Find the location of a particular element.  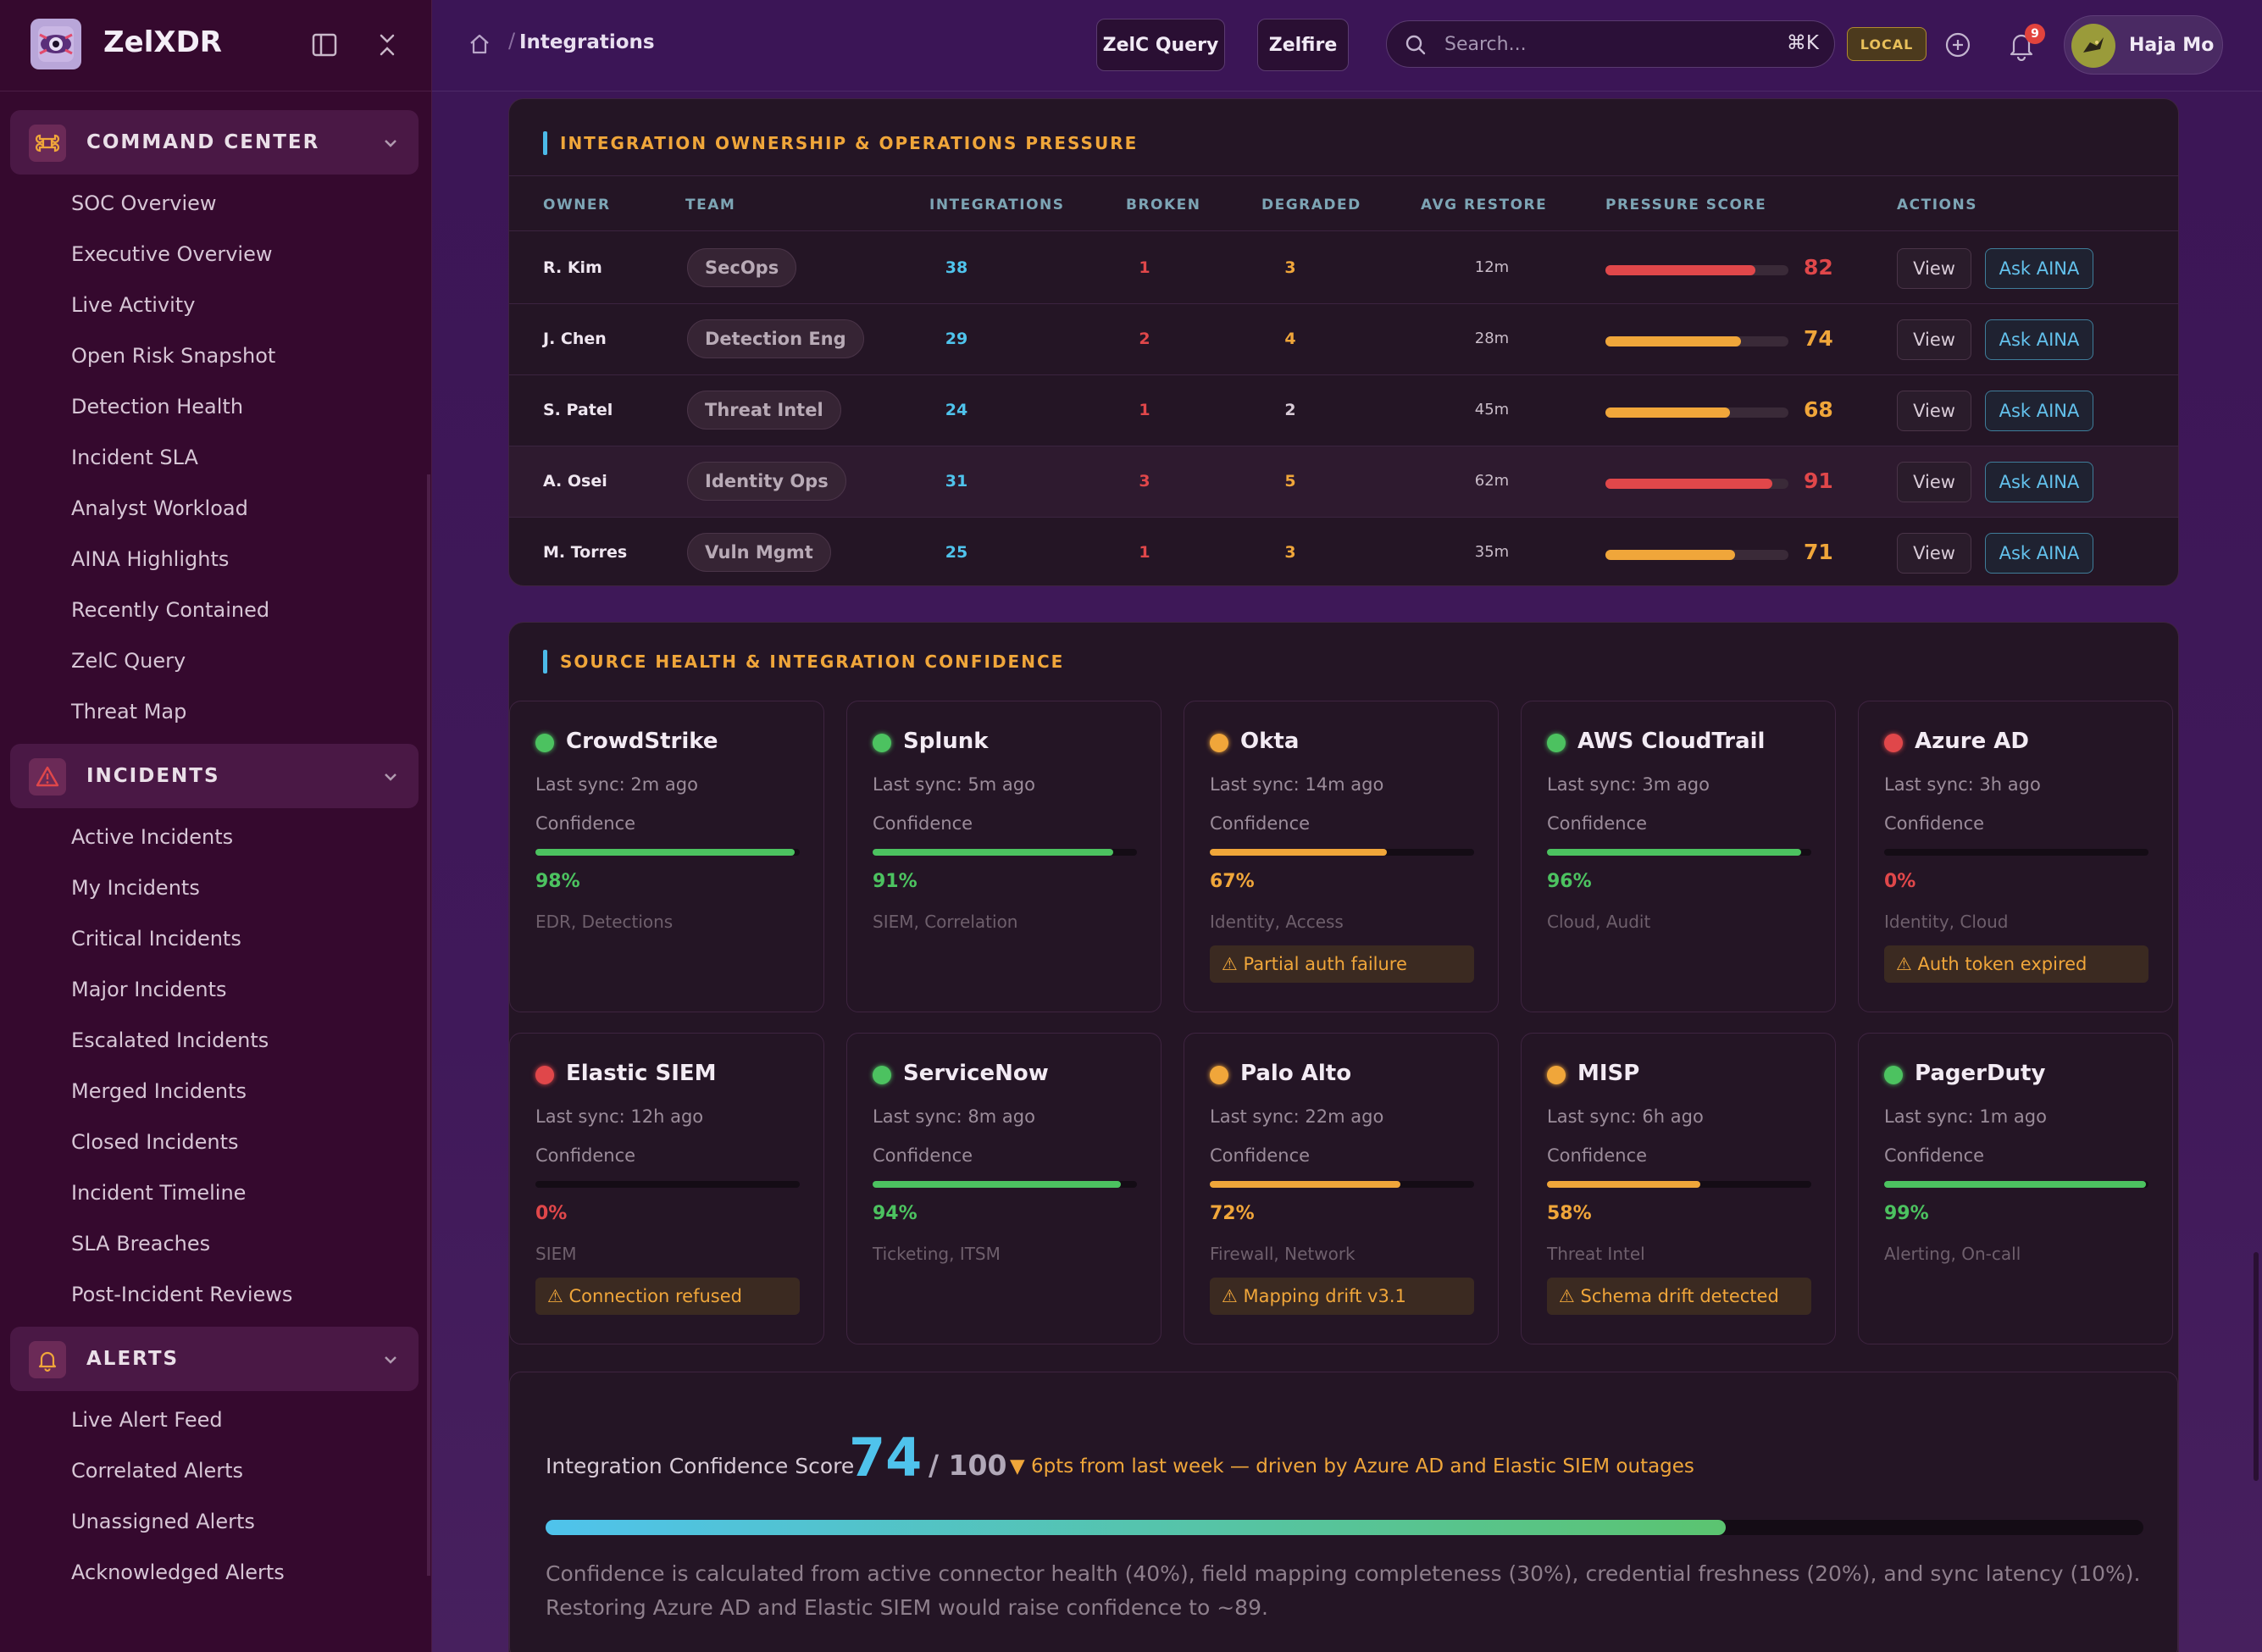

sidebar-item-critical-incidents: Critical Incidents is located at coordinates (156, 939).